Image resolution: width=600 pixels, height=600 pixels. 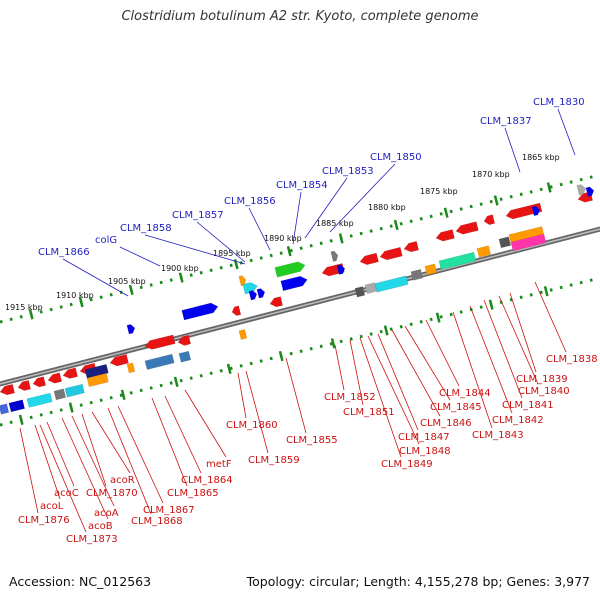 What do you see at coordinates (506, 121) in the screenshot?
I see `forward-gene-label: CLM_1837` at bounding box center [506, 121].